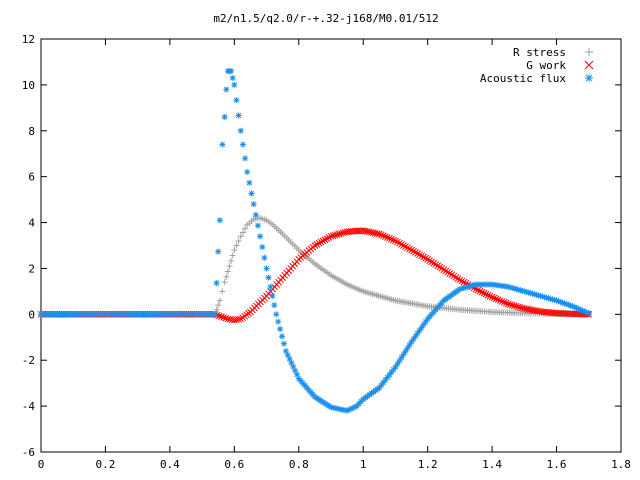 The image size is (640, 480). What do you see at coordinates (106, 464) in the screenshot?
I see `x-tick-label: 0.2` at bounding box center [106, 464].